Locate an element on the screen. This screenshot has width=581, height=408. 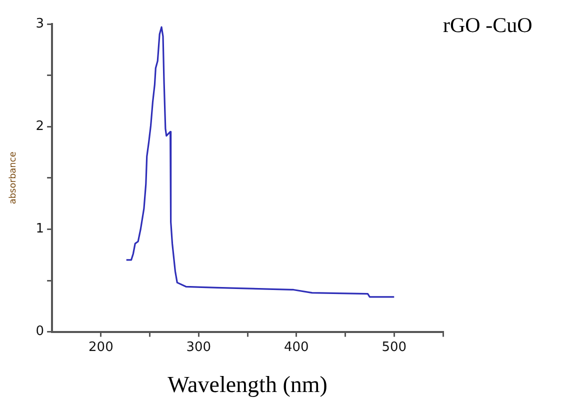
x-tick-label: 500 is located at coordinates (394, 347).